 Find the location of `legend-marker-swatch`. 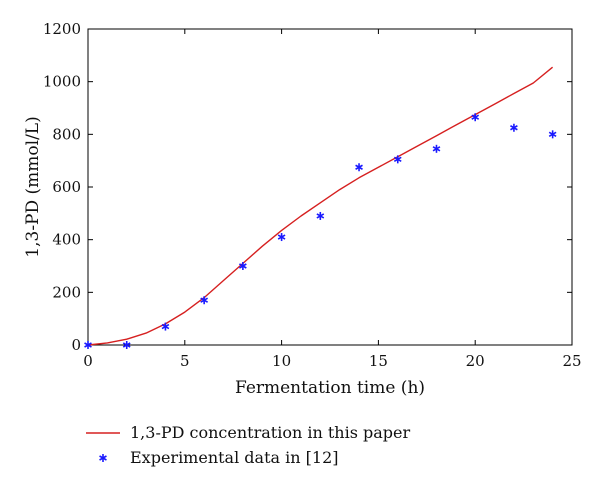

legend-marker-swatch is located at coordinates (103, 458).